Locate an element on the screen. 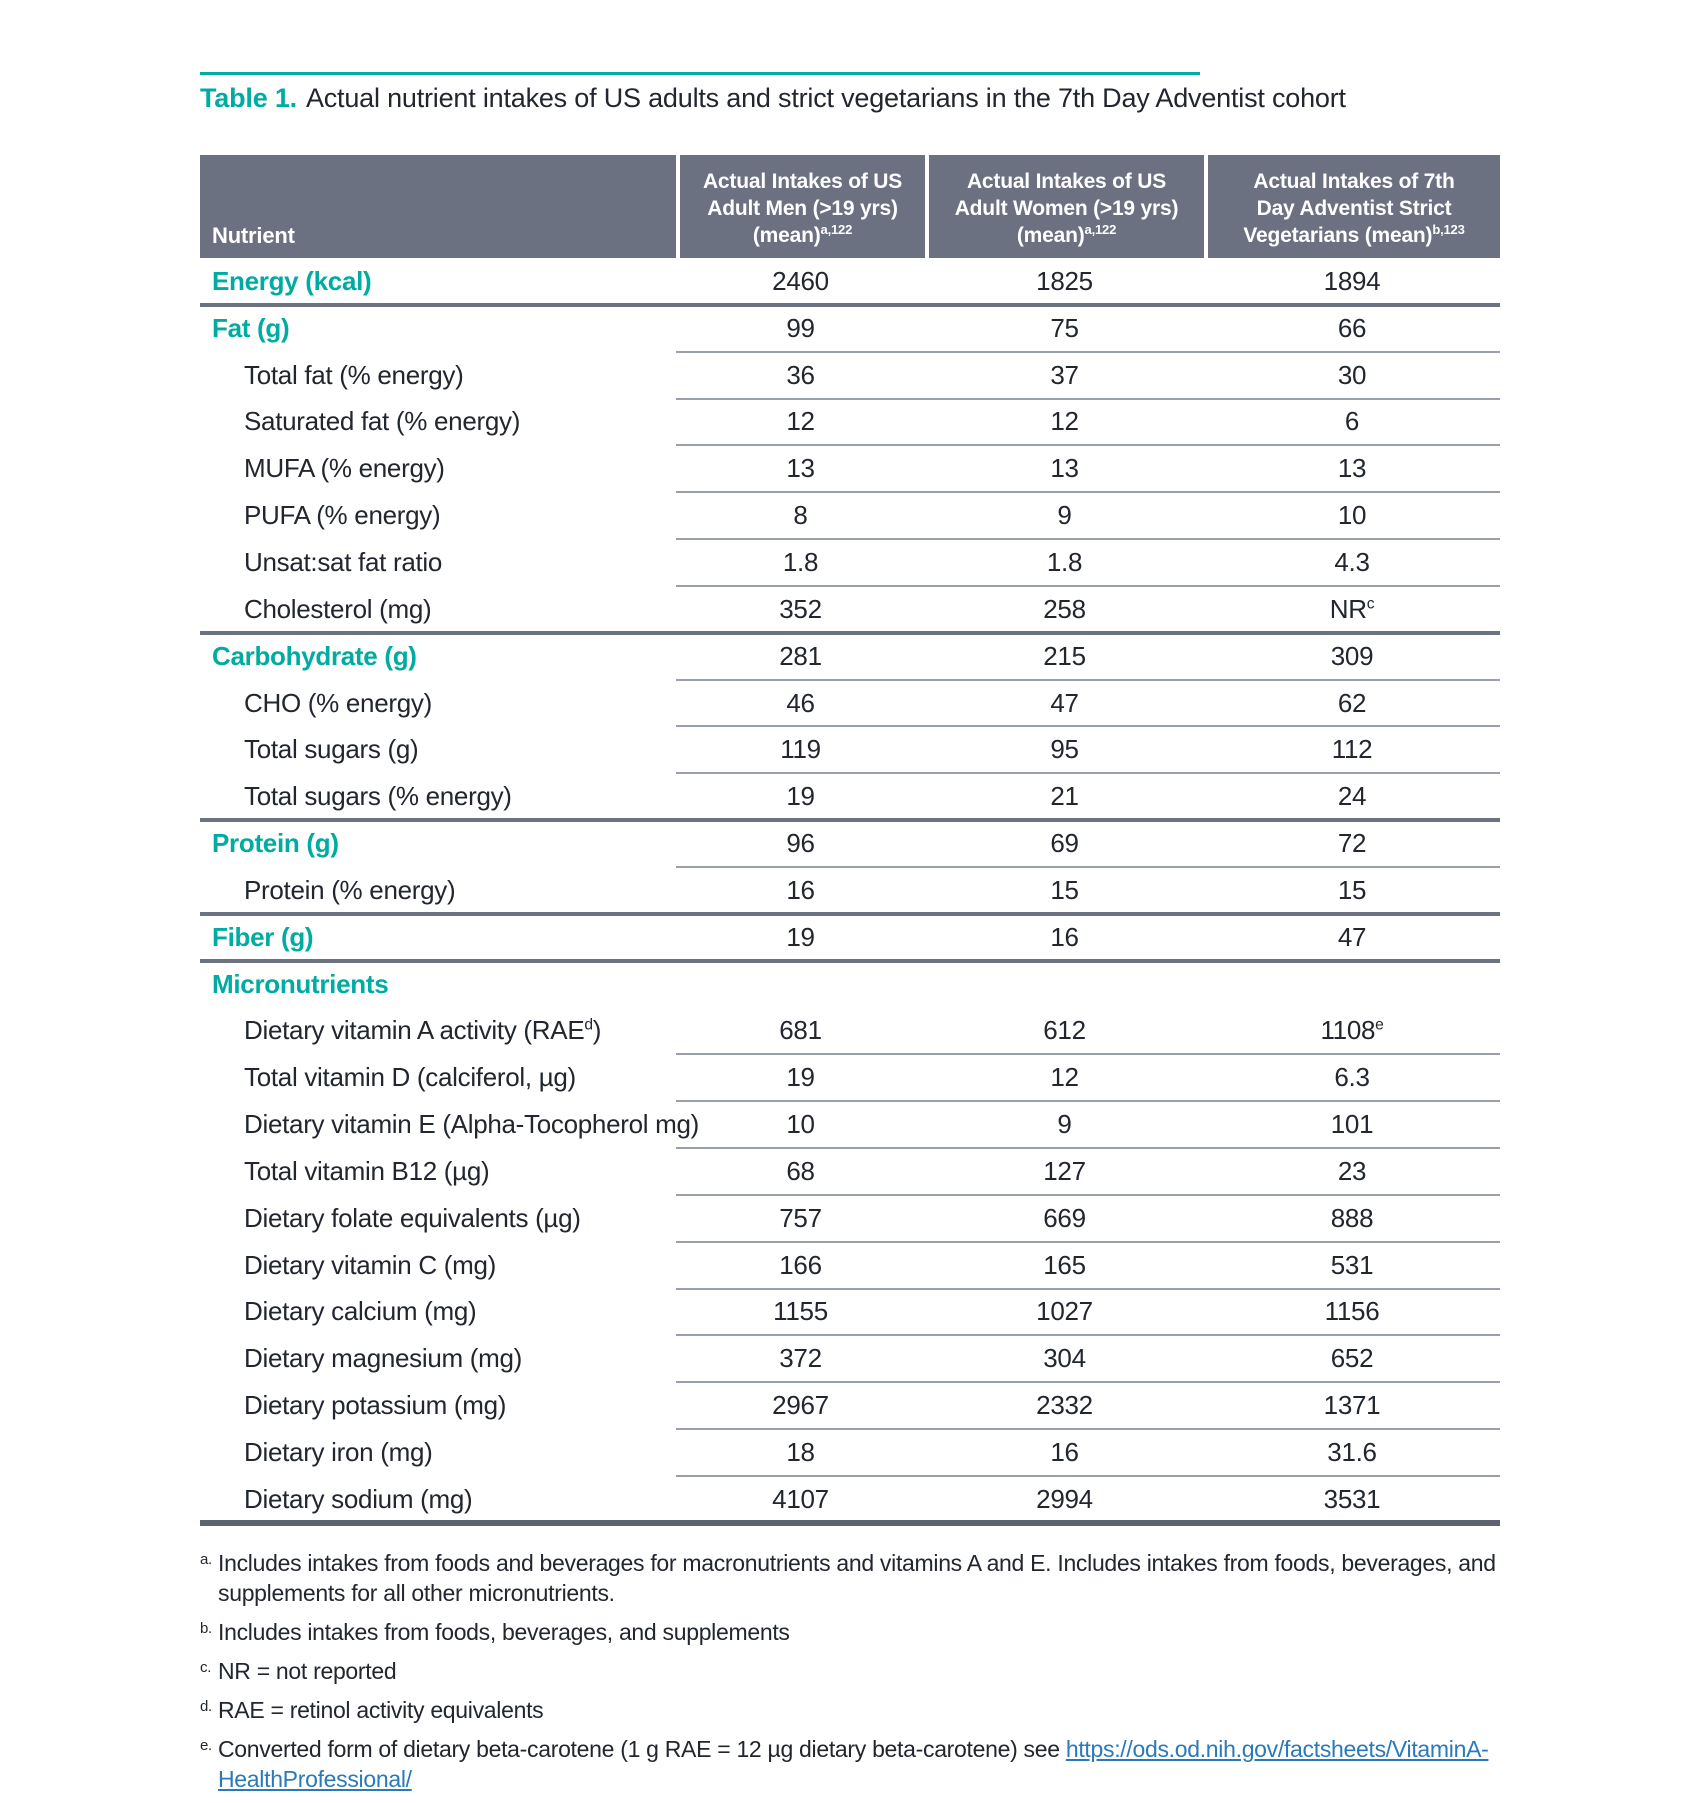  value-cell: 4.3 is located at coordinates (1352, 561).